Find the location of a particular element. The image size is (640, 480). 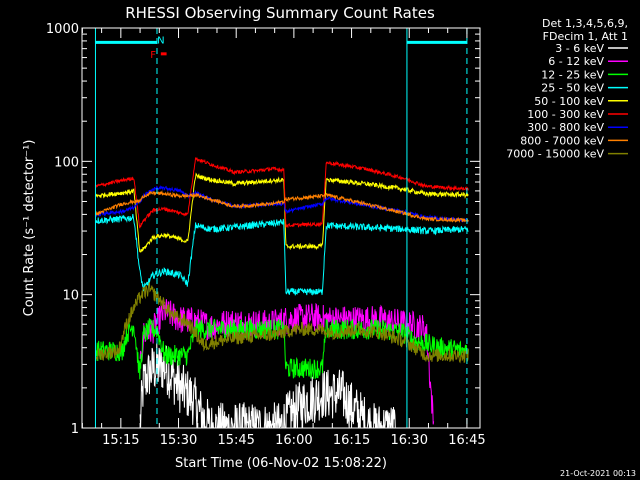

legend-entry-label: 50 - 100 keV is located at coordinates (569, 101).